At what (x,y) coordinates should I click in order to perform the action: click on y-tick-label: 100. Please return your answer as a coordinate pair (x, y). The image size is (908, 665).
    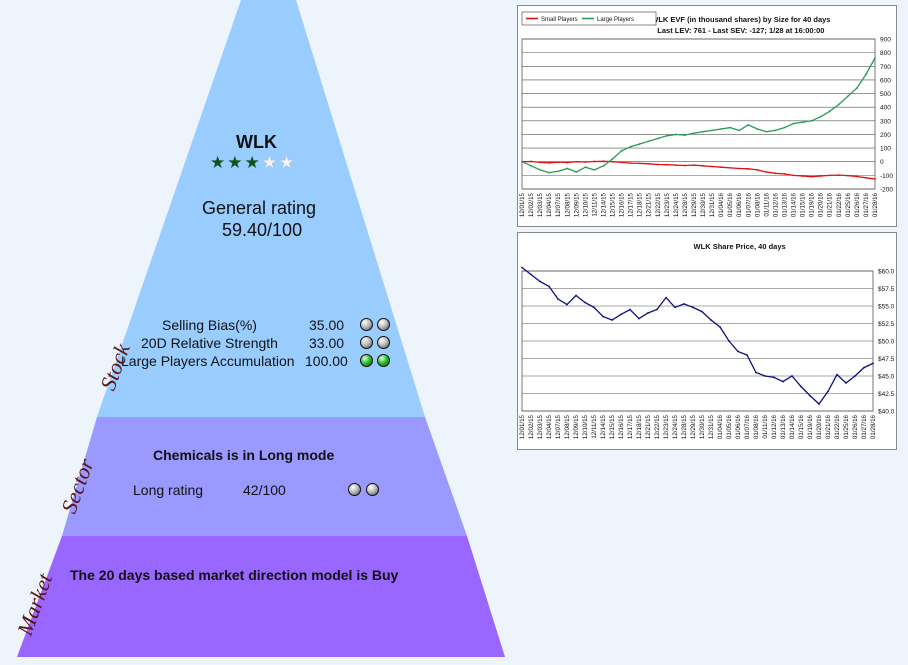
    Looking at the image, I should click on (885, 149).